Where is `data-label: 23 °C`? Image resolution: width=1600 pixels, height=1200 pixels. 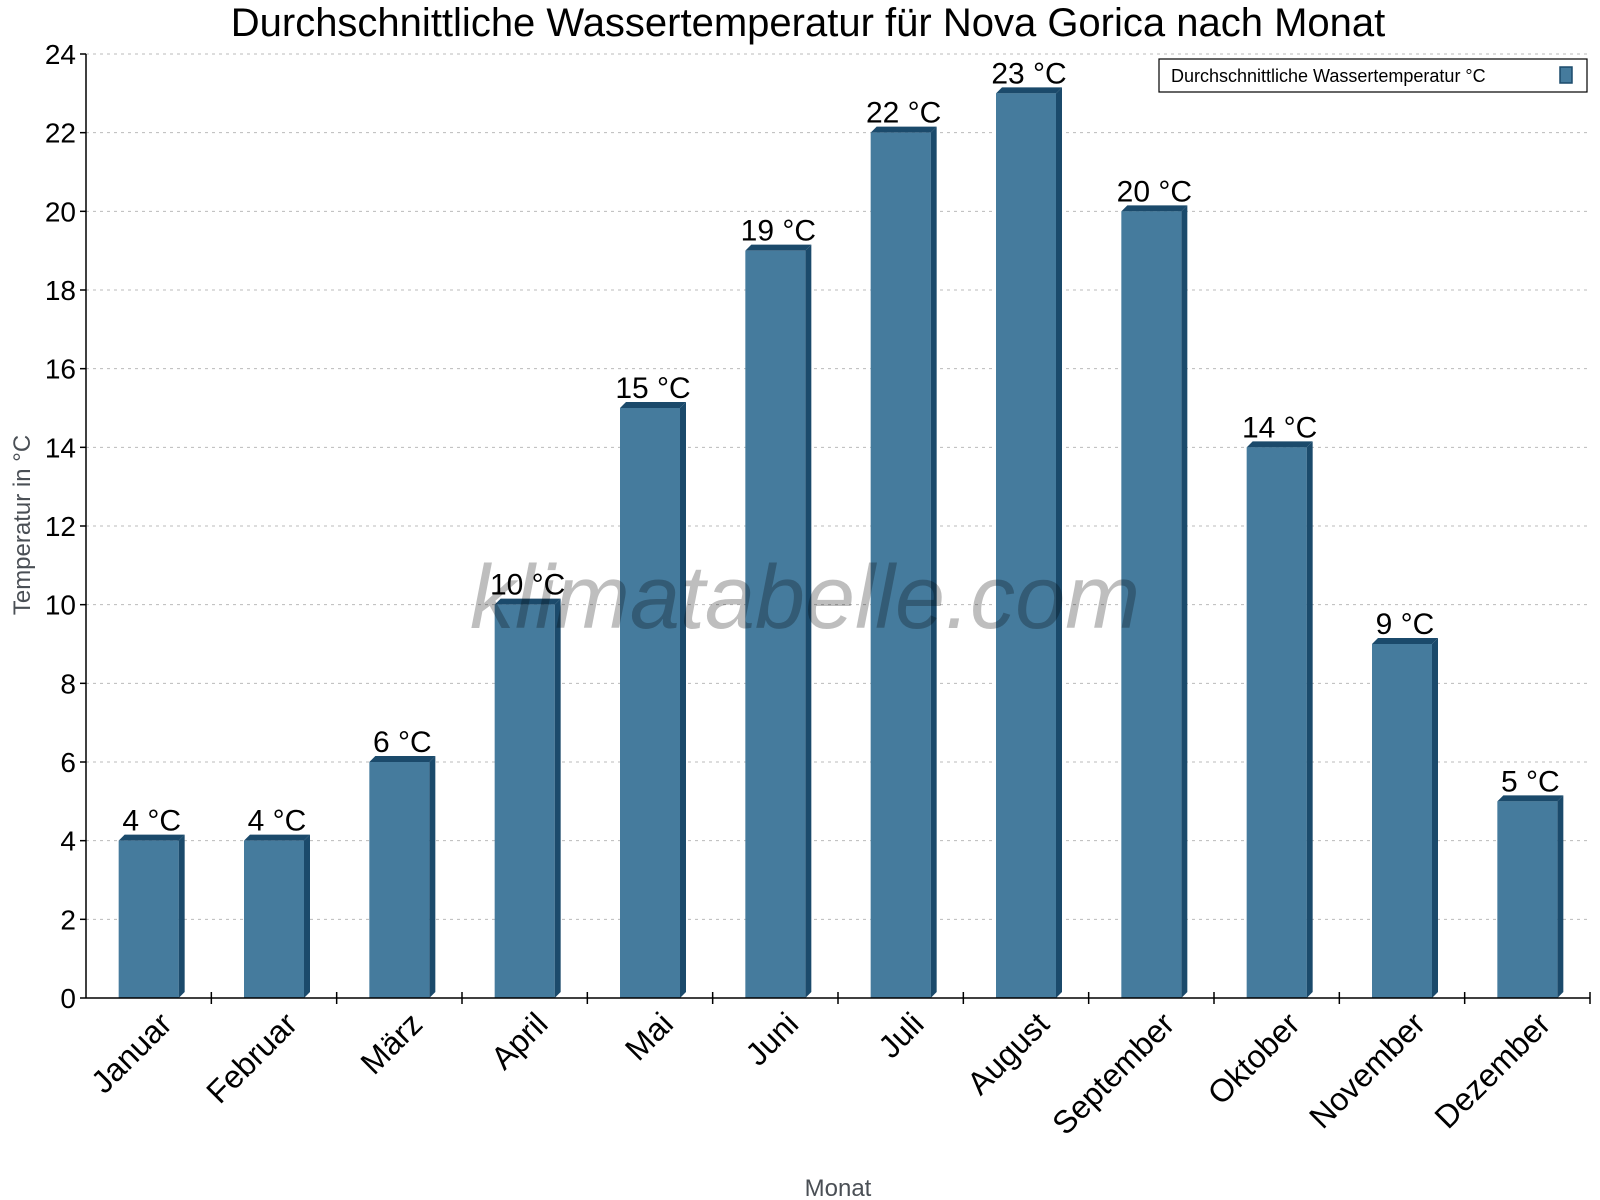 data-label: 23 °C is located at coordinates (1028, 73).